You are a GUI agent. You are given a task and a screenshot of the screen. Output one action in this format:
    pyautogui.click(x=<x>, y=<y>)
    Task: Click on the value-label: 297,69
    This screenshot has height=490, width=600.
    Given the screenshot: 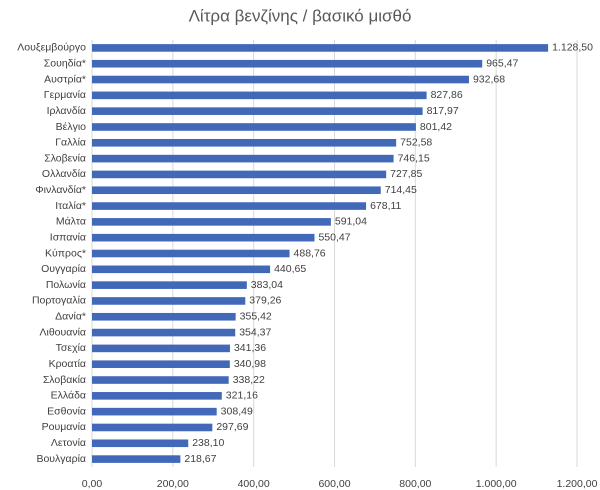 What is the action you would take?
    pyautogui.click(x=232, y=427)
    